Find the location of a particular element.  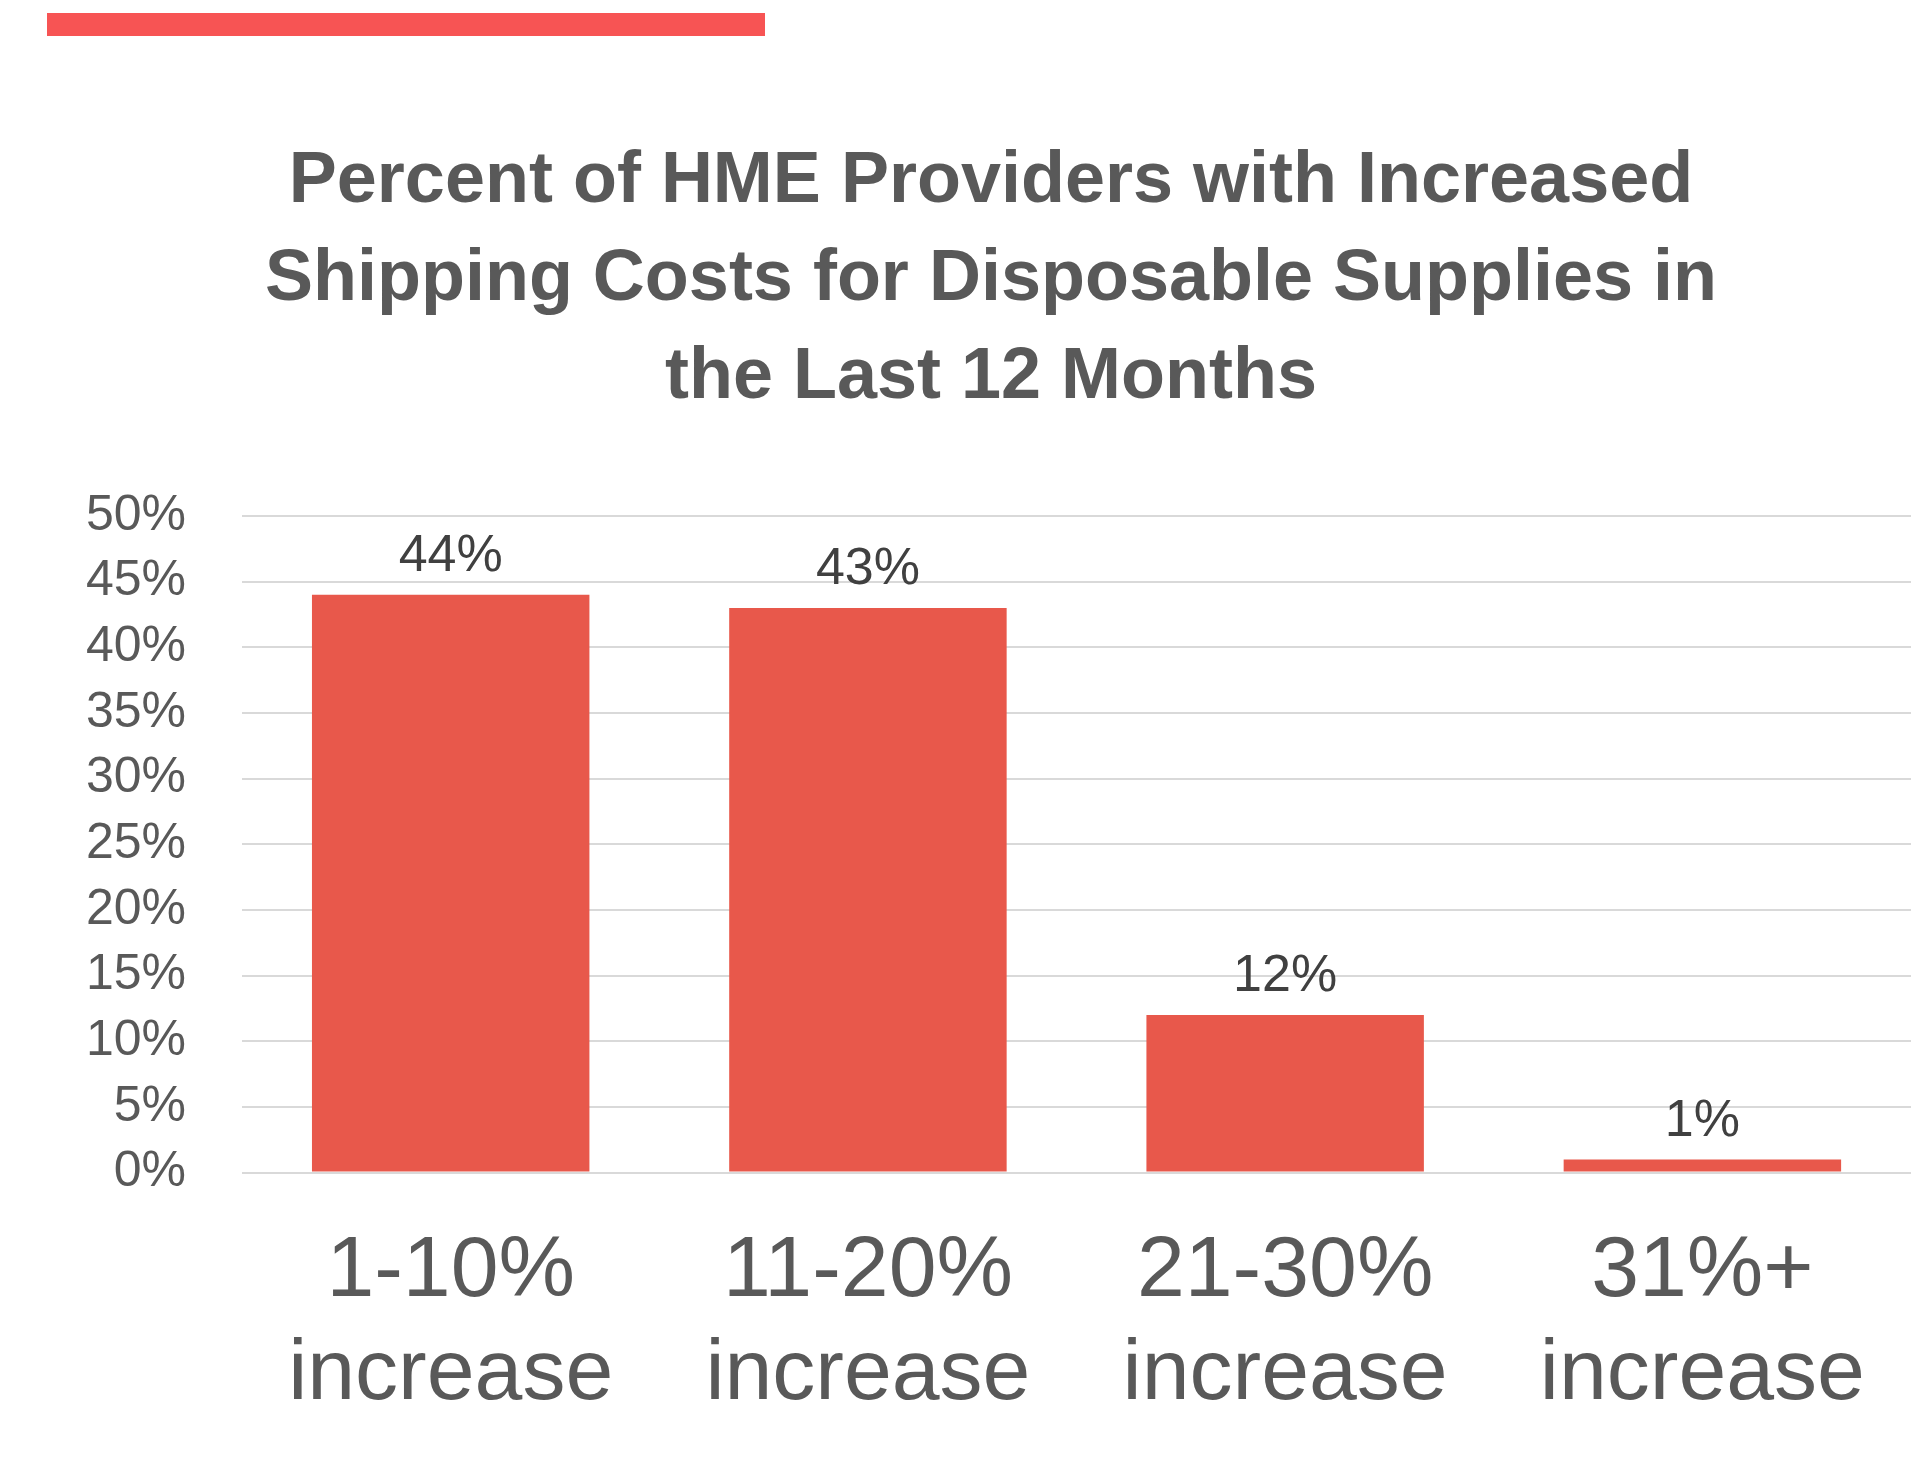

y-tick-label: 35% is located at coordinates (136, 709).